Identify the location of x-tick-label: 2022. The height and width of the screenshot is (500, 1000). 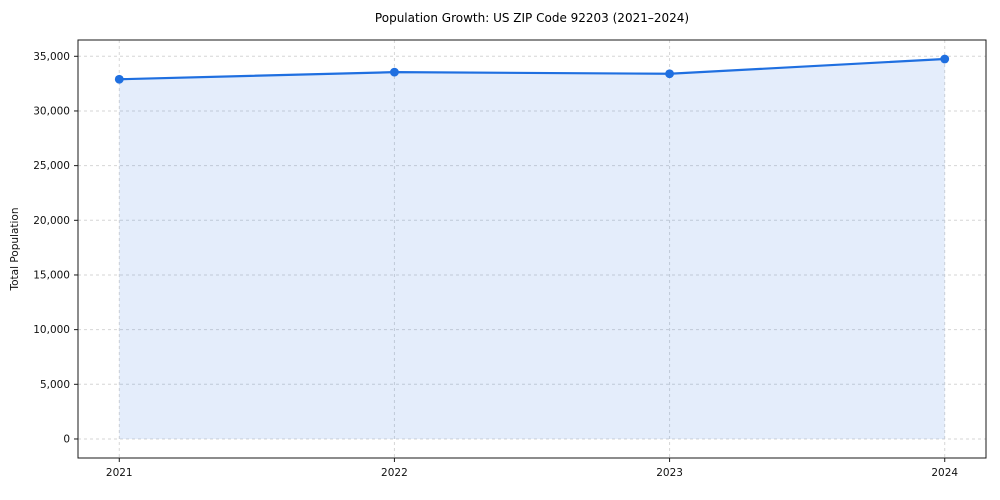
(394, 473).